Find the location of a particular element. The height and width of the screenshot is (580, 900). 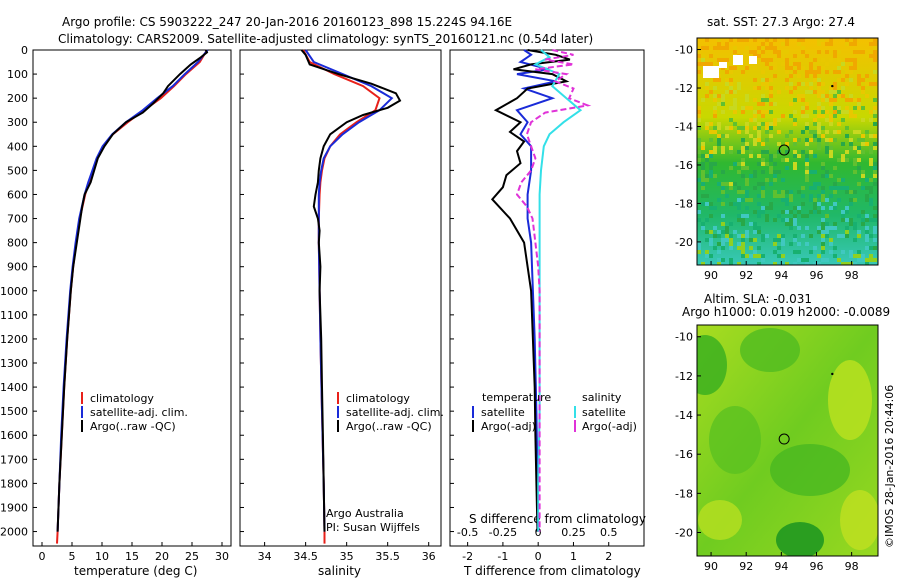

top-x-tick-label: -0.5 is located at coordinates (467, 532).